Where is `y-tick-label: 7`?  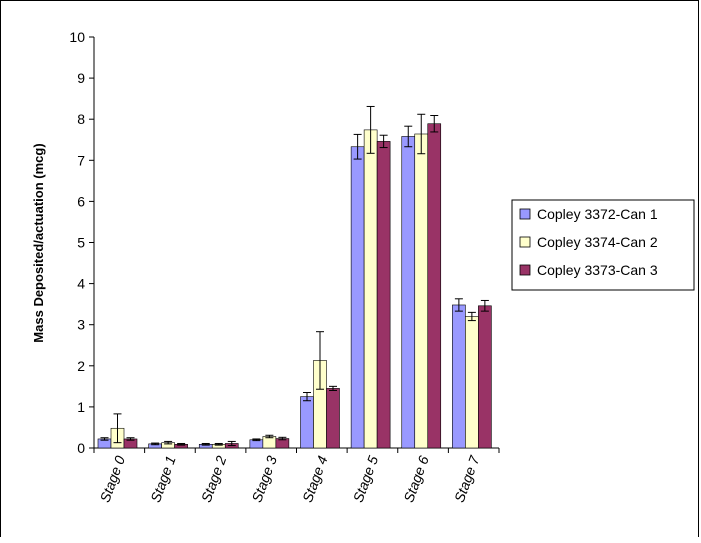 y-tick-label: 7 is located at coordinates (81, 160).